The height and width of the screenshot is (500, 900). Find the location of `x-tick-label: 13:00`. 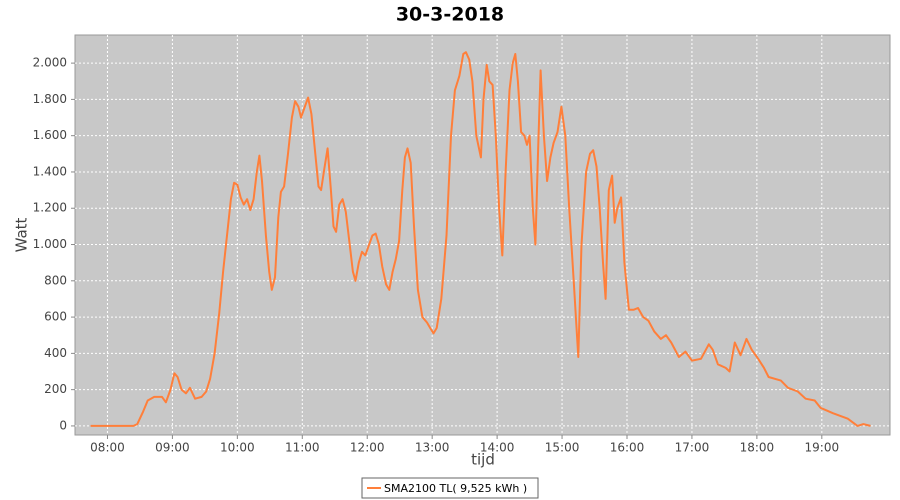

x-tick-label: 13:00 is located at coordinates (432, 448).